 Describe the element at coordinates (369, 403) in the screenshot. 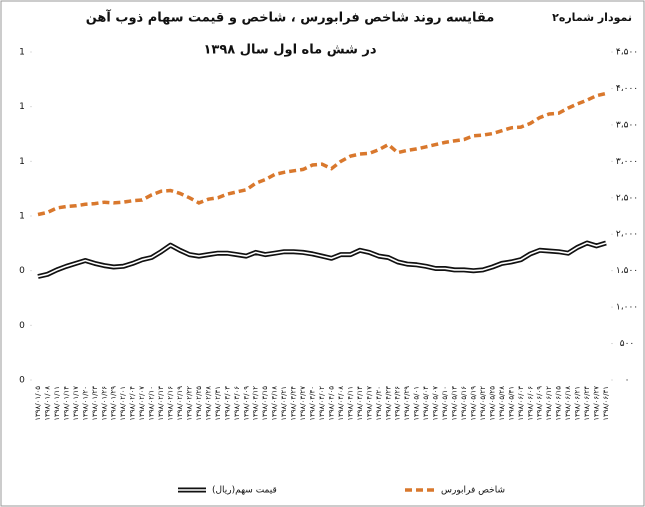

I see `x-tick-label: ۱۳۹۸/۰۴/۱۷` at that location.